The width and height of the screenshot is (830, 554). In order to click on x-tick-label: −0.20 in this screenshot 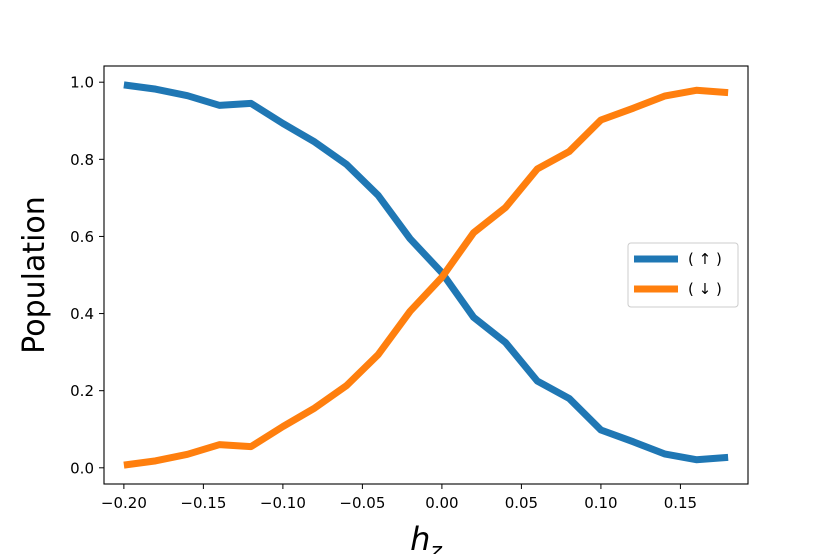, I will do `click(124, 503)`.